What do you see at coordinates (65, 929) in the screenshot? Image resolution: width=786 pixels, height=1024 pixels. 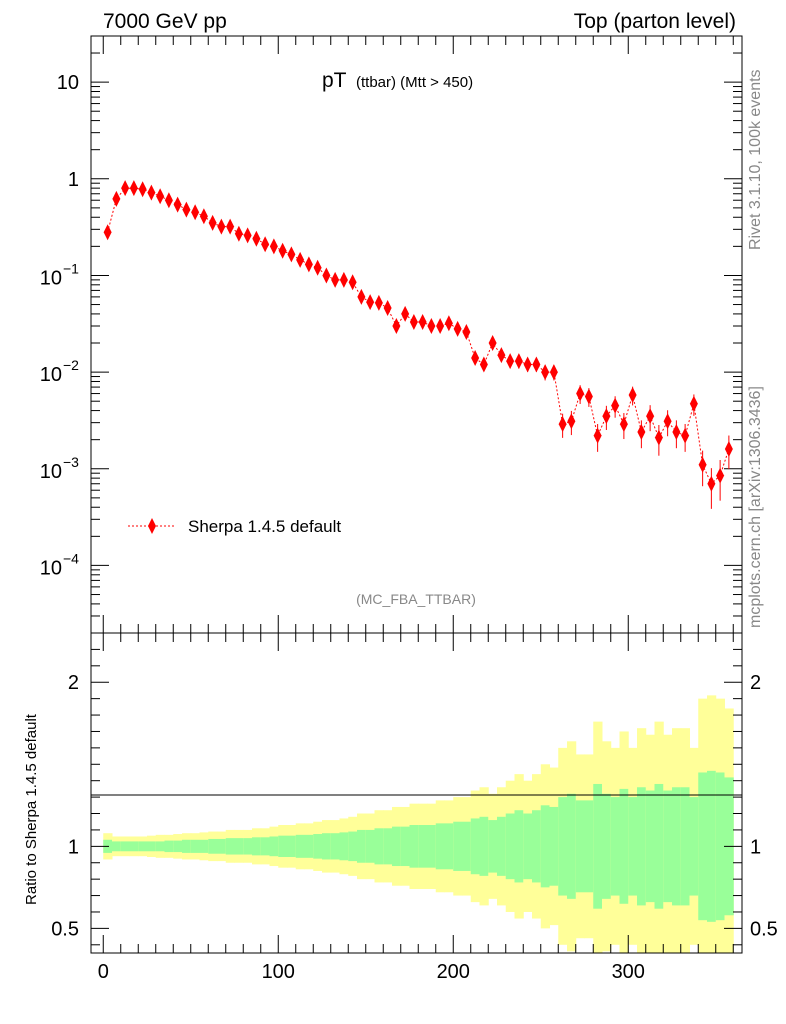 I see `ratio-y-tick-label-left: 0.5` at bounding box center [65, 929].